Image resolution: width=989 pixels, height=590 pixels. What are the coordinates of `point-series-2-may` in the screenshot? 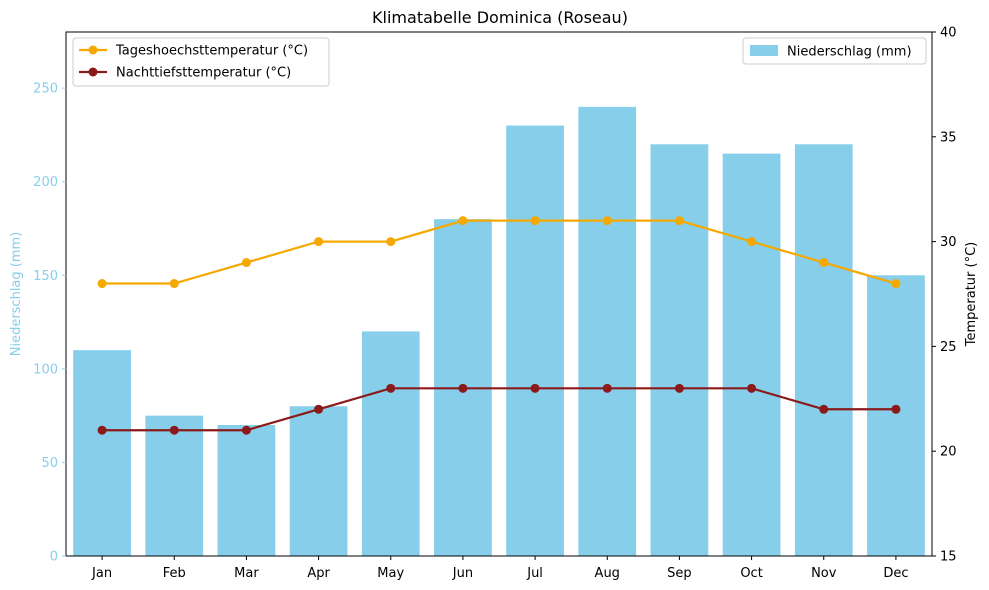 It's located at (391, 388).